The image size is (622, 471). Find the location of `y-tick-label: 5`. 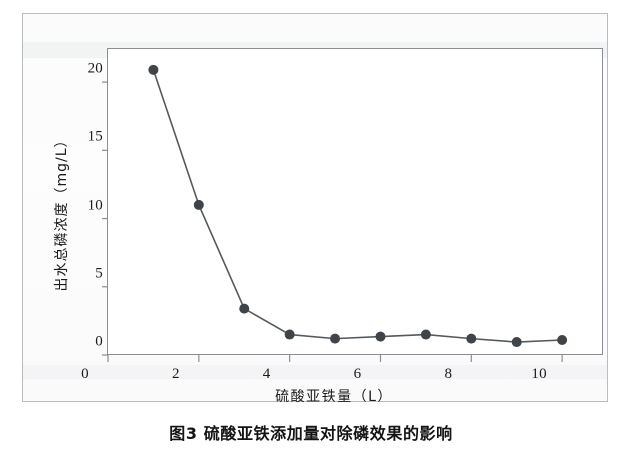

y-tick-label: 5 is located at coordinates (99, 273).